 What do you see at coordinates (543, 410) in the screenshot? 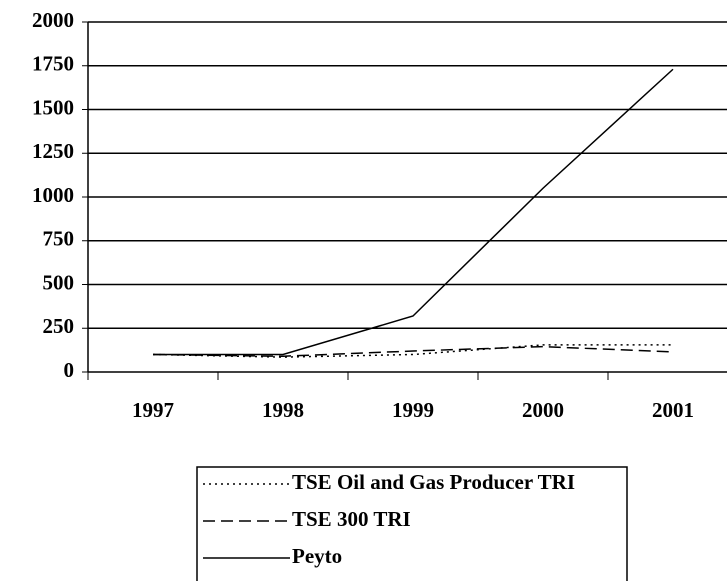
I see `x-tick-label: 2000` at bounding box center [543, 410].